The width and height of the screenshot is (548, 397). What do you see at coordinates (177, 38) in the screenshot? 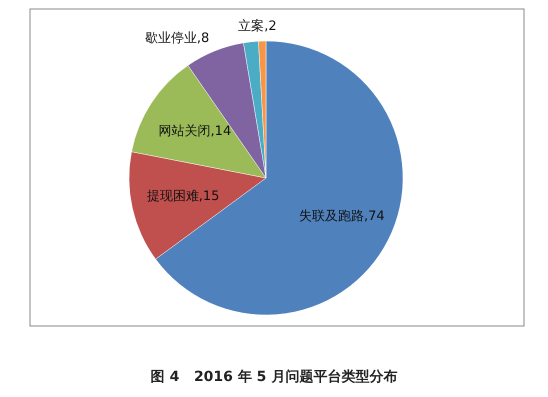
I see `slice-label: 歇业停业,8` at bounding box center [177, 38].